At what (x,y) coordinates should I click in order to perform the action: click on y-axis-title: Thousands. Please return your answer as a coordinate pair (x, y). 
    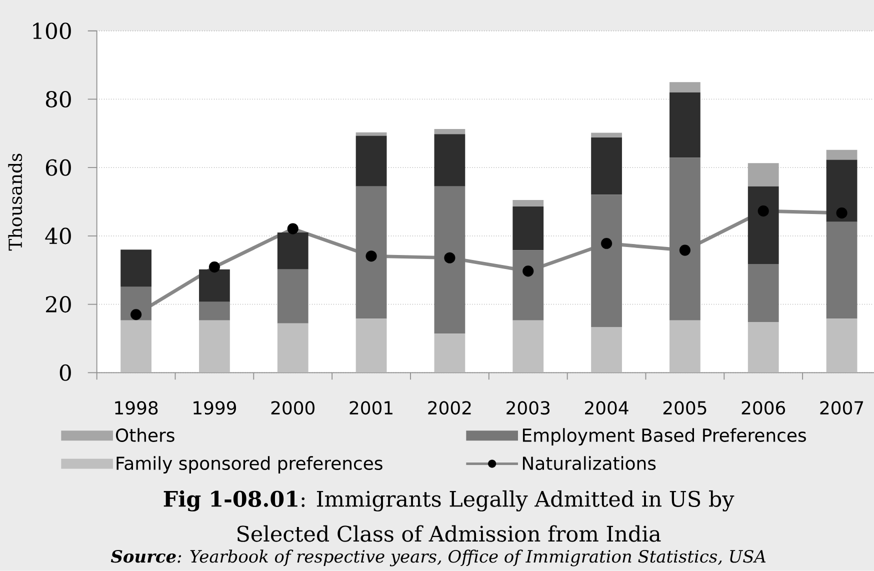
    Looking at the image, I should click on (15, 202).